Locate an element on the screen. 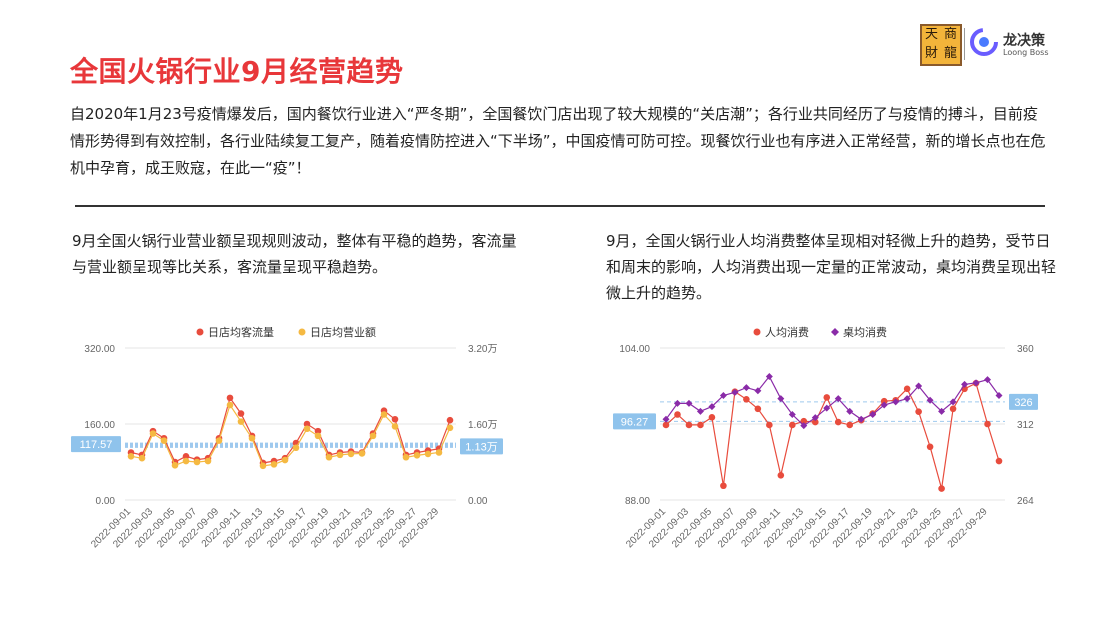 The height and width of the screenshot is (630, 1120). y-left-tick-label: 160.00 is located at coordinates (99, 425).